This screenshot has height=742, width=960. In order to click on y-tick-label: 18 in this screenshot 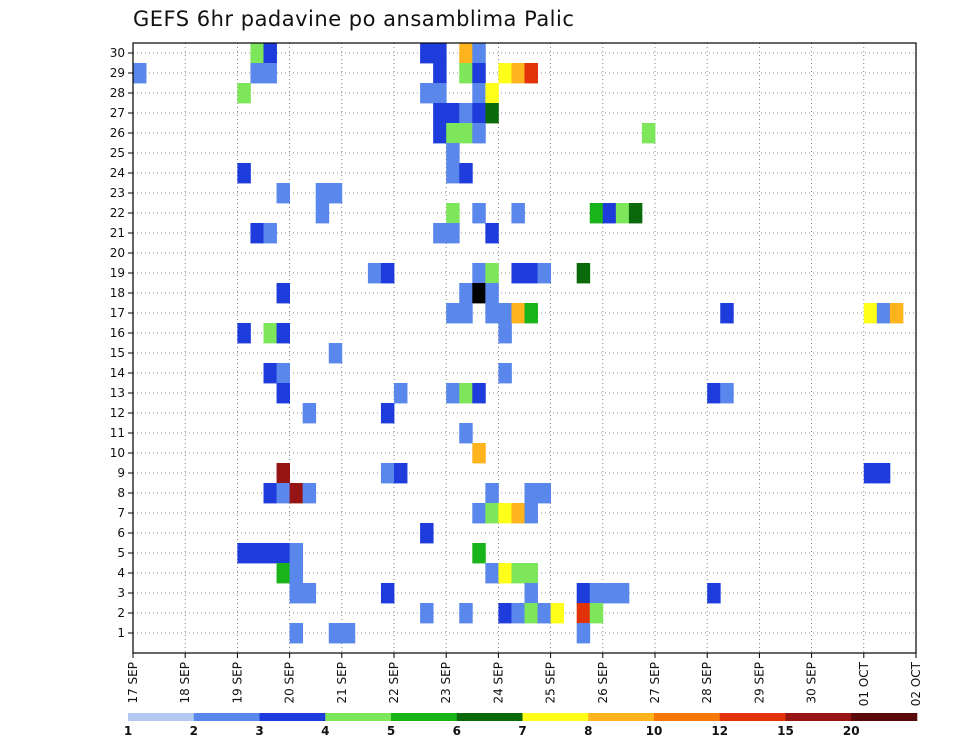, I will do `click(117, 293)`.